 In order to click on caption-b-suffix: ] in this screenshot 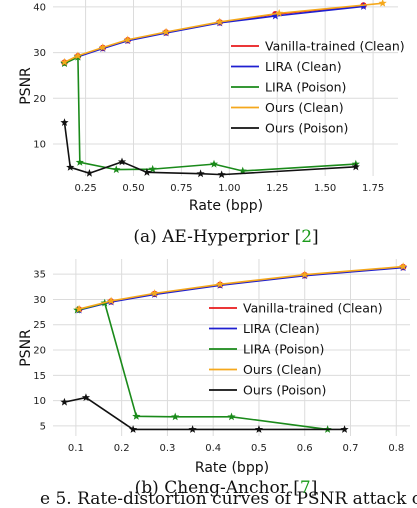, I will do `click(314, 488)`.